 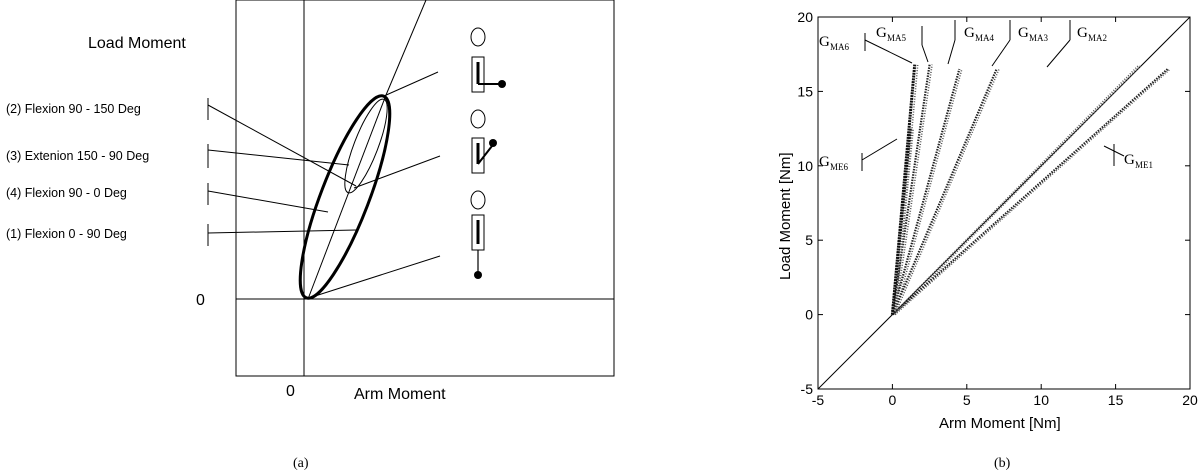 I want to click on series-g-ma5-band, so click(x=913, y=189).